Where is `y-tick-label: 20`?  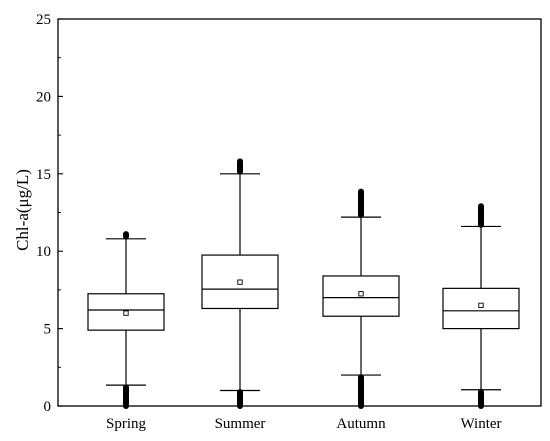
y-tick-label: 20 is located at coordinates (43, 97).